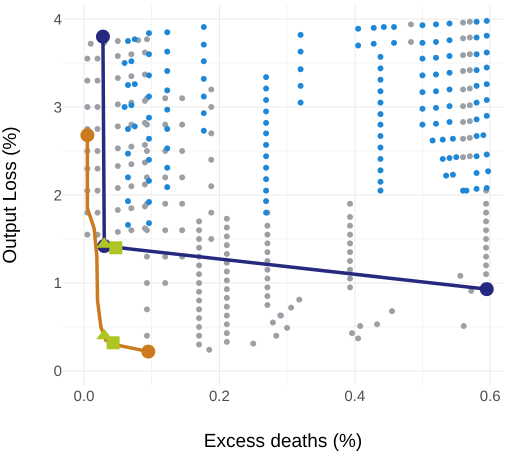 This screenshot has width=507, height=452. Describe the element at coordinates (84, 396) in the screenshot. I see `x-tick-label: 0.0` at that location.